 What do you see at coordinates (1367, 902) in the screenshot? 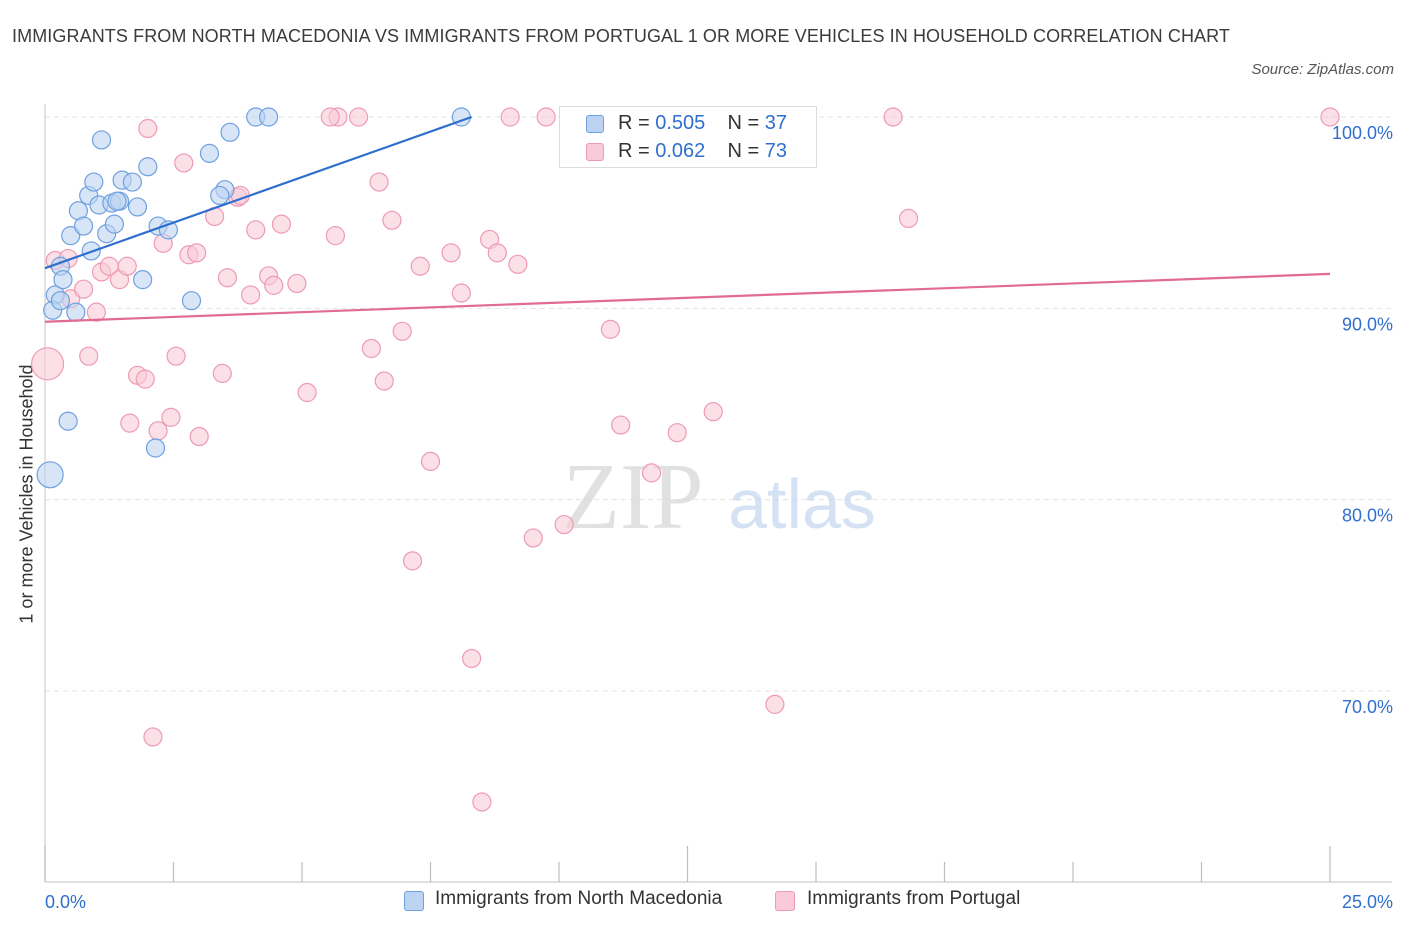
I see `x-tick-label-max: 25.0%` at bounding box center [1367, 902].